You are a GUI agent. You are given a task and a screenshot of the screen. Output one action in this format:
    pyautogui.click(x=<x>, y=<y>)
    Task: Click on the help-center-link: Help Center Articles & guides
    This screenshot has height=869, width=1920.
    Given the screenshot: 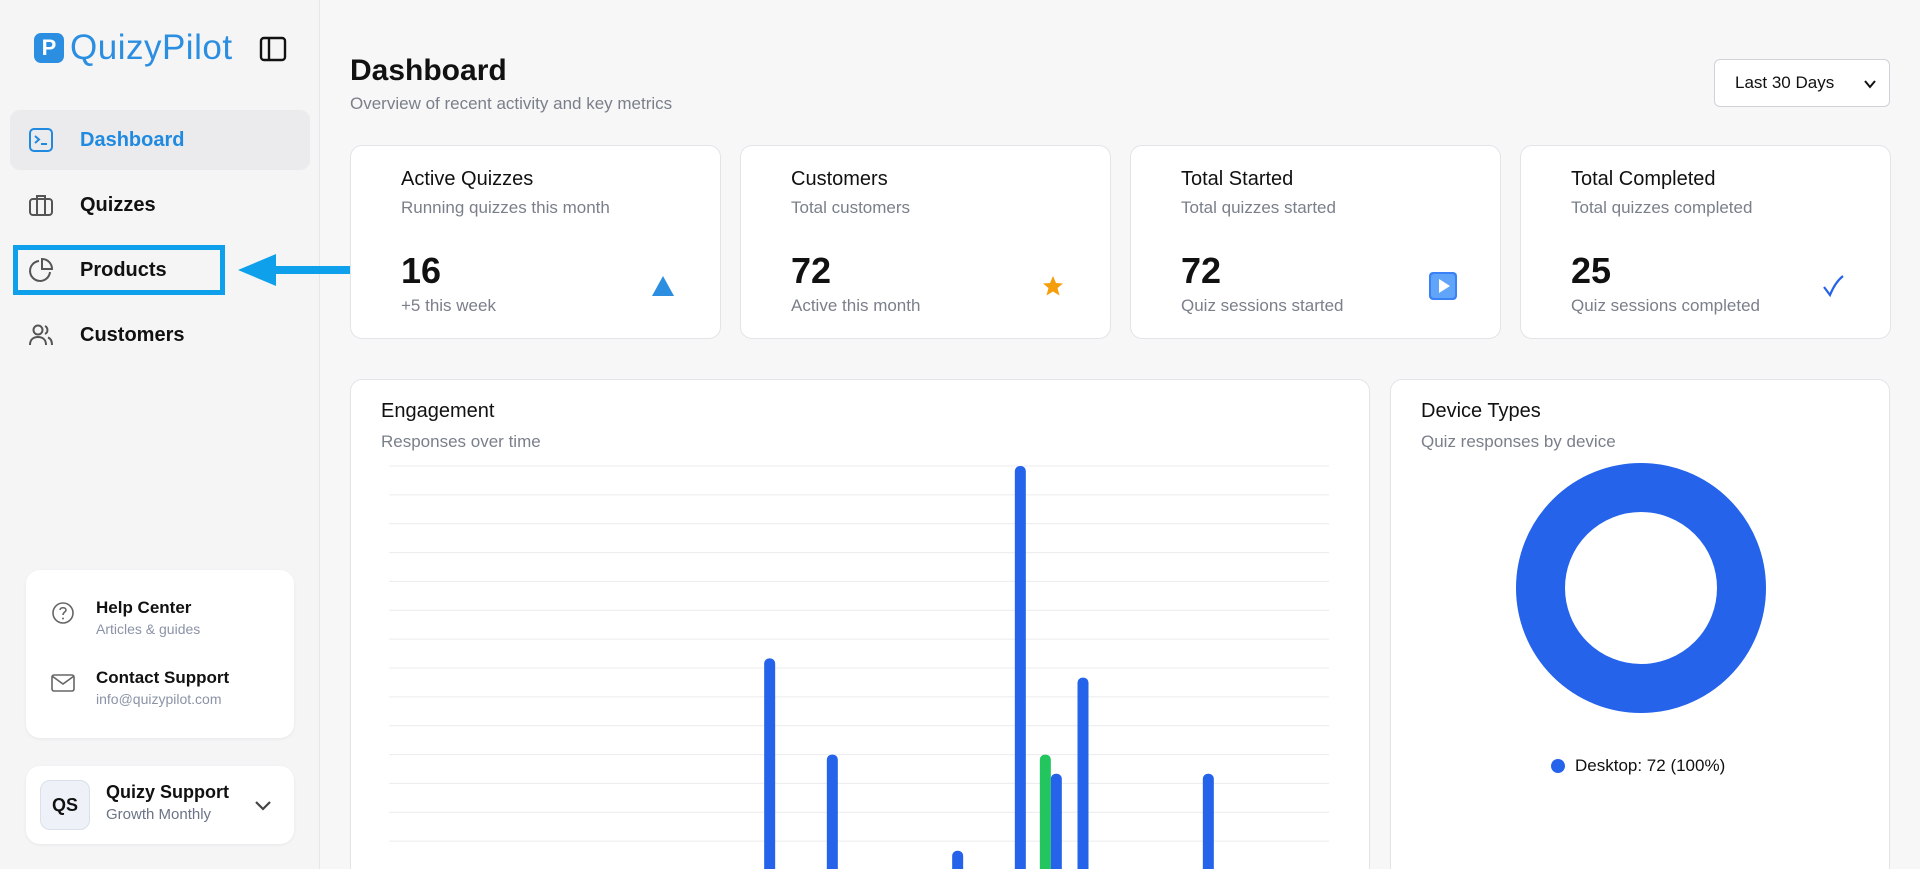 What is the action you would take?
    pyautogui.click(x=125, y=617)
    